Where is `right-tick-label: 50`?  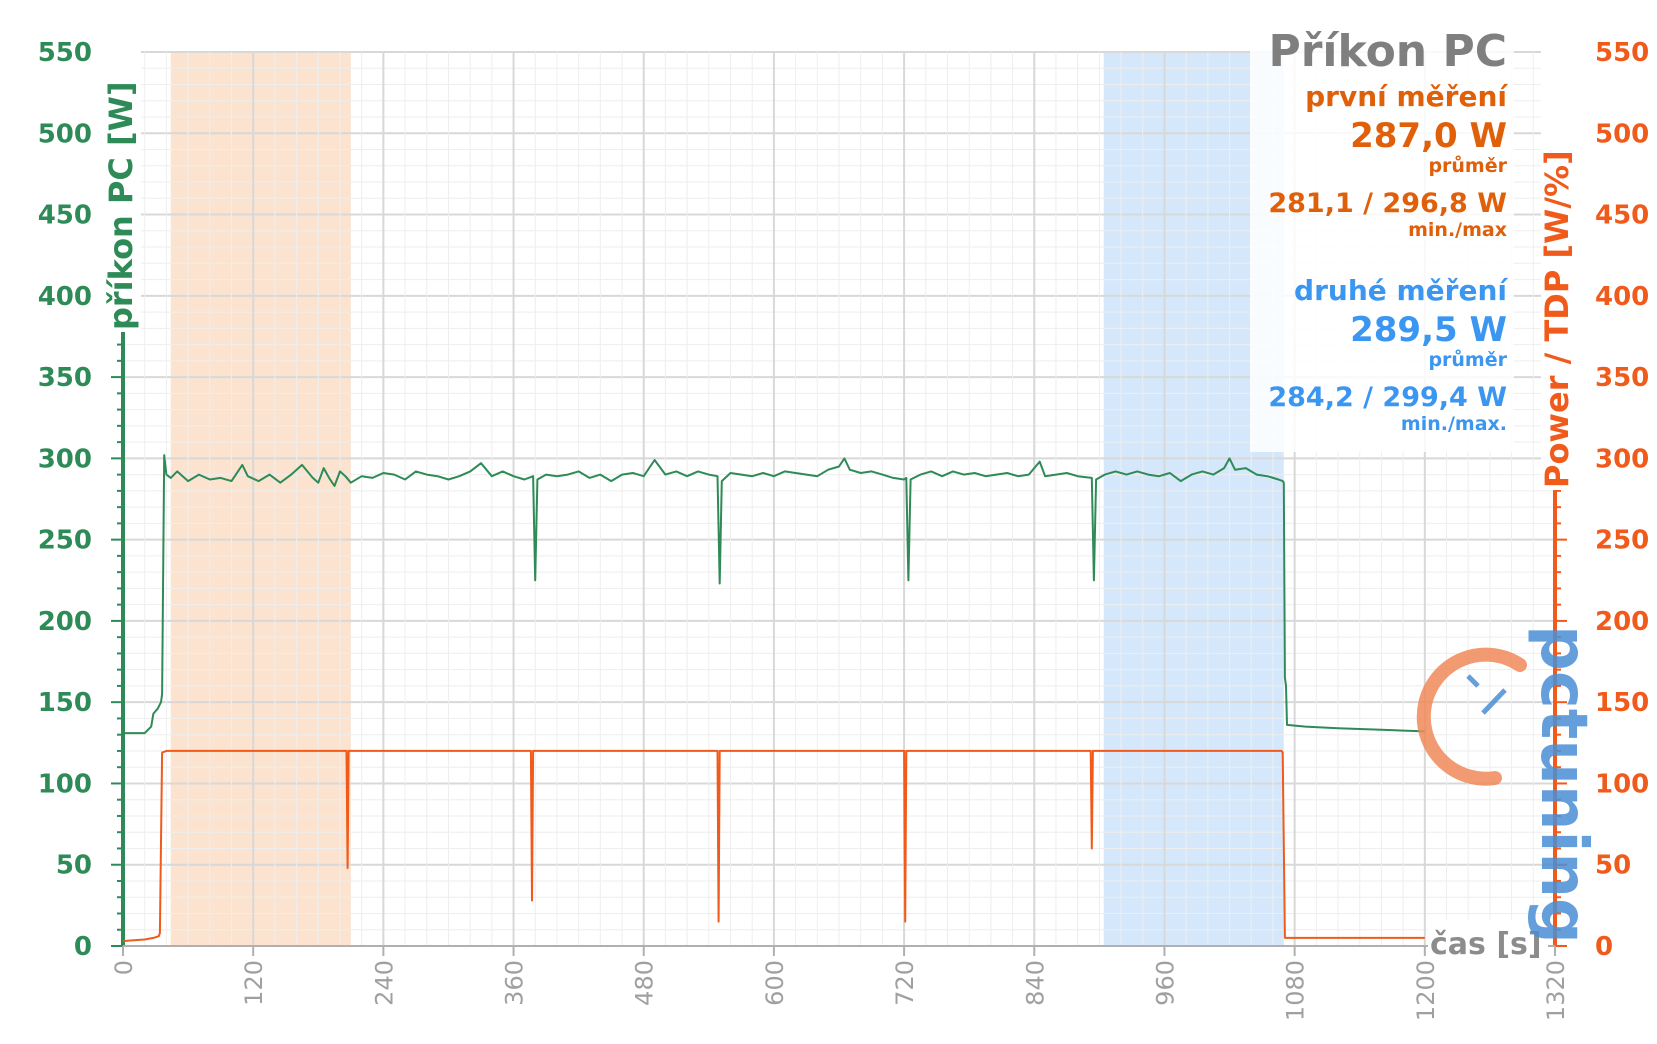
right-tick-label: 50 is located at coordinates (1613, 866).